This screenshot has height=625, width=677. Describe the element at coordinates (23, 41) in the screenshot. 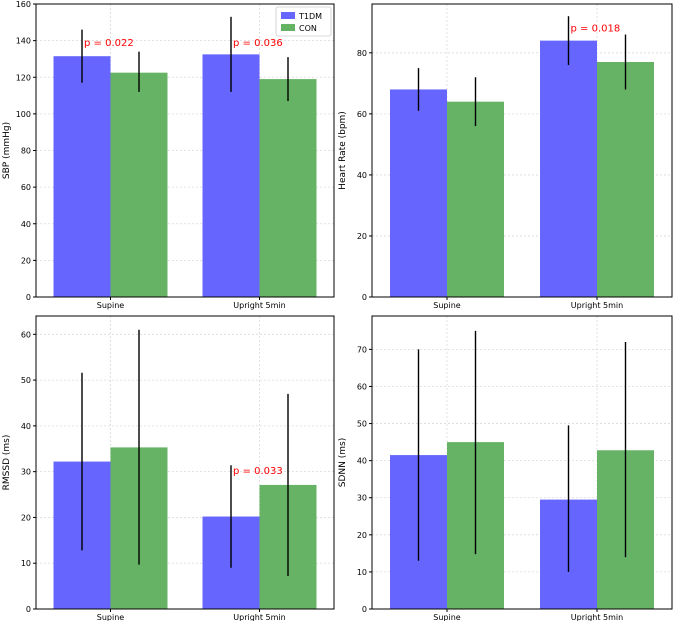

I see `y-tick-label: 140` at that location.